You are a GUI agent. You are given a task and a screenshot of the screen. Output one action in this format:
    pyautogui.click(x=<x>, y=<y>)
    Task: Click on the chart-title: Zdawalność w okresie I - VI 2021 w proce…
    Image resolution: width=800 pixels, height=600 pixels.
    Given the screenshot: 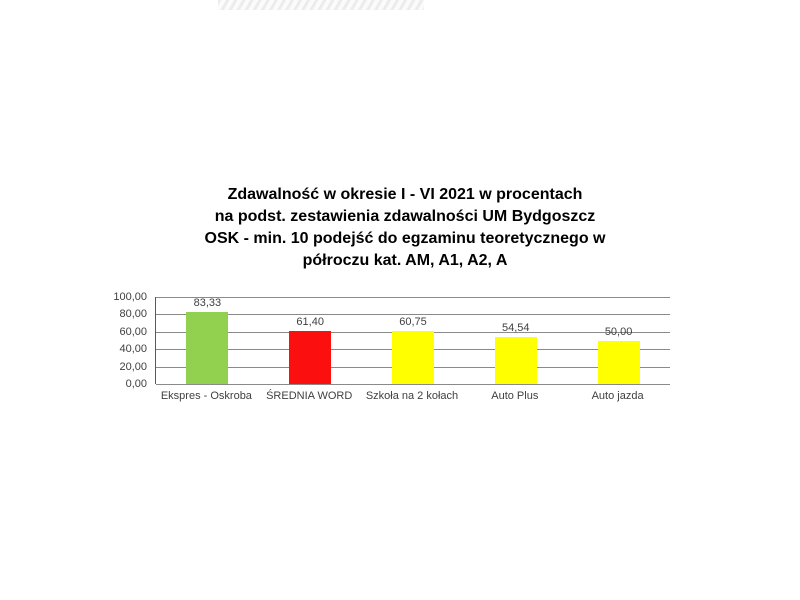 What is the action you would take?
    pyautogui.click(x=405, y=228)
    